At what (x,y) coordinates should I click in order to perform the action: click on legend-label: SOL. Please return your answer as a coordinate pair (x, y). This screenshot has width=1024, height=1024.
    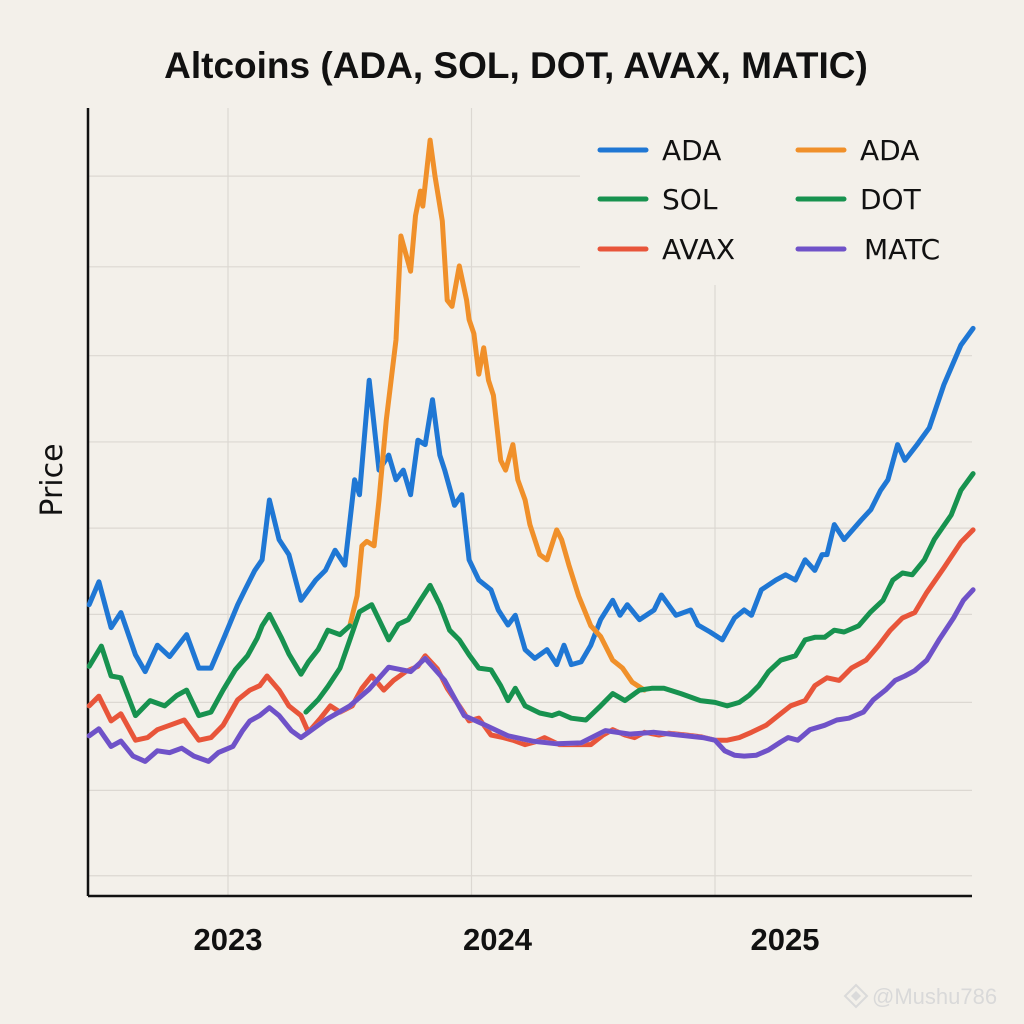
    Looking at the image, I should click on (690, 199).